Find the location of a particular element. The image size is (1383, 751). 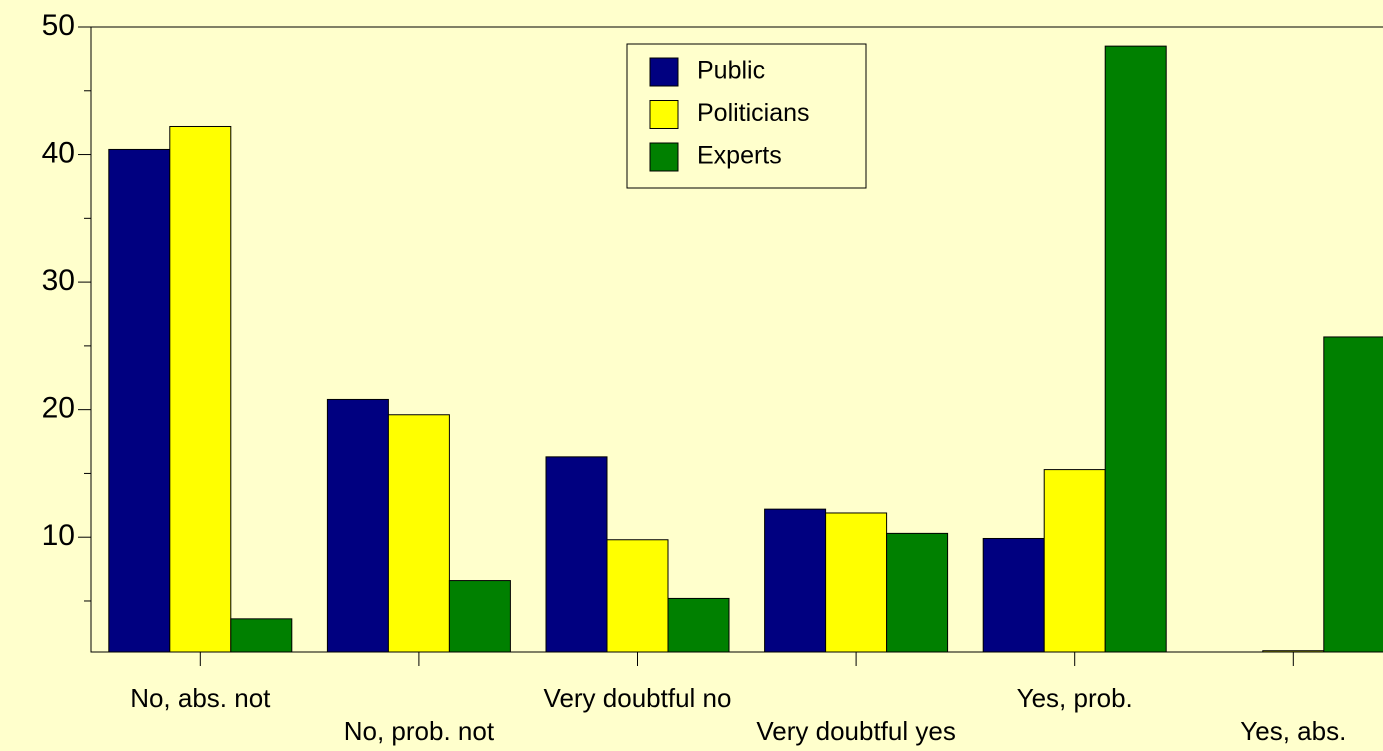

y-tick-label: 10 is located at coordinates (58, 535).